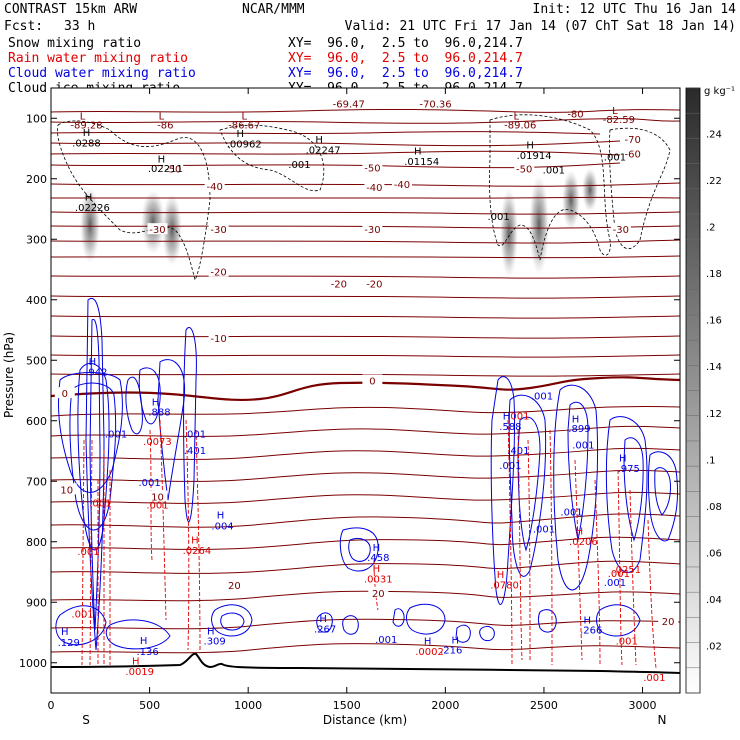 The image size is (740, 740). What do you see at coordinates (218, 339) in the screenshot?
I see `isotherm-label: -10` at bounding box center [218, 339].